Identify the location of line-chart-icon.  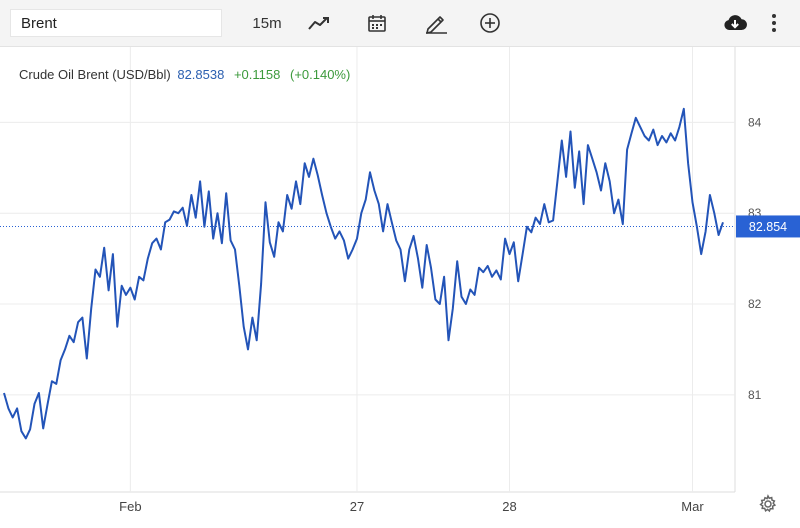
(318, 23).